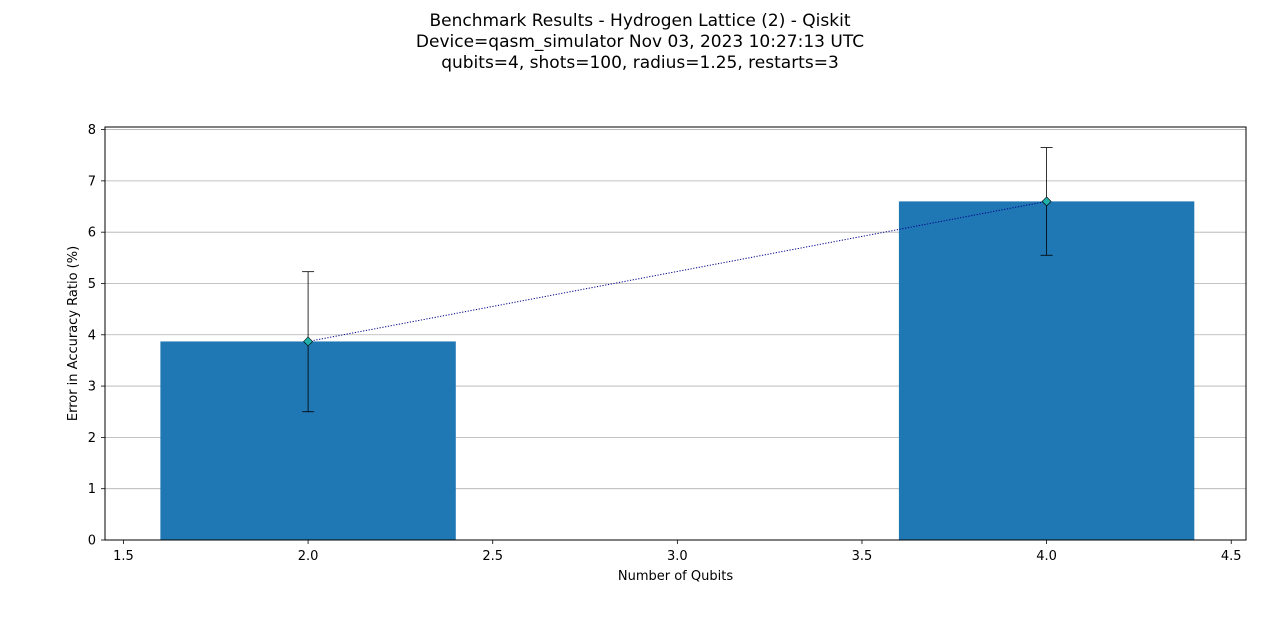 This screenshot has width=1280, height=620. I want to click on y-tick-label: 6, so click(92, 233).